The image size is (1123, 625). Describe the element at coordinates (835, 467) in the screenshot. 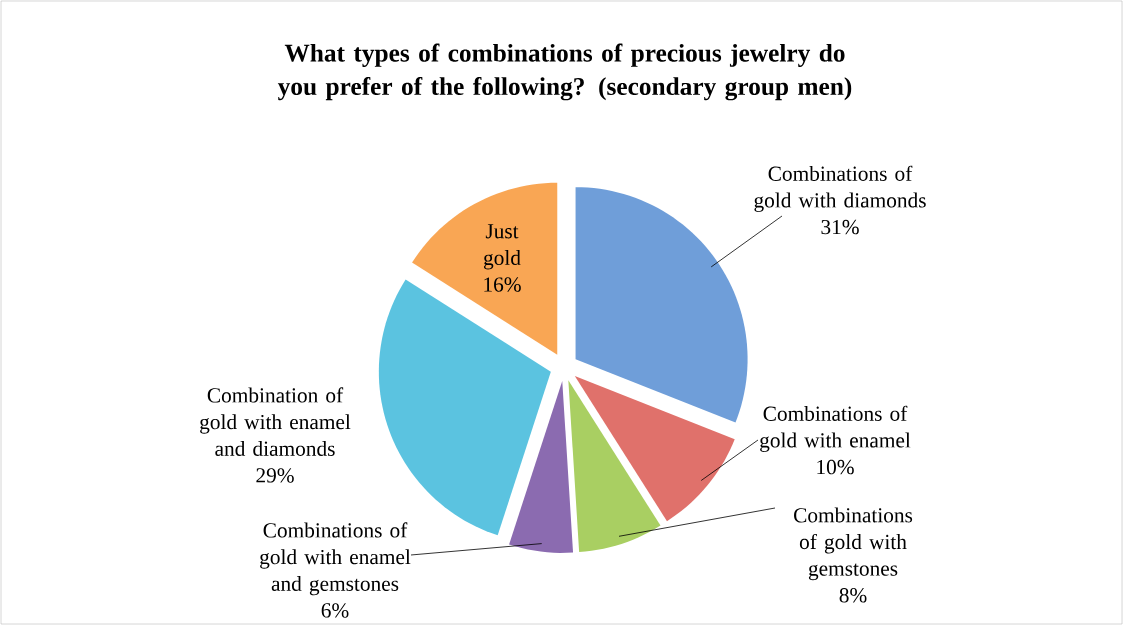

I see `data-label: 10%` at that location.